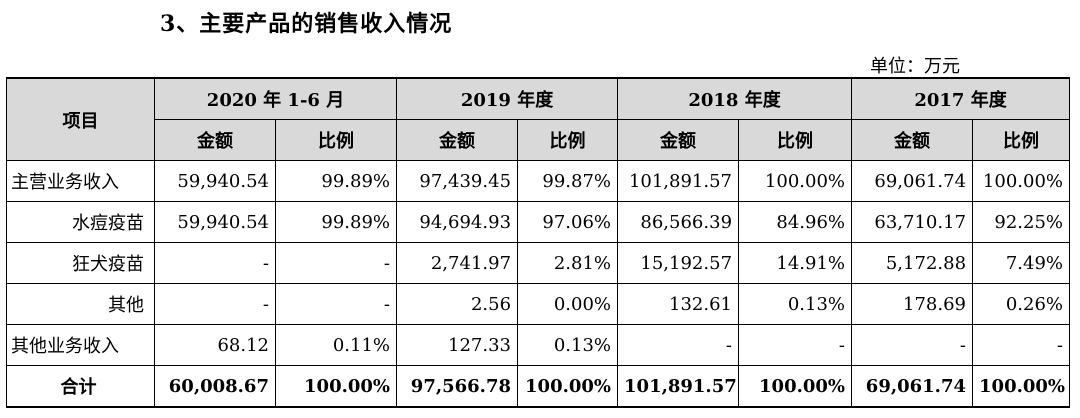  What do you see at coordinates (457, 386) in the screenshot?
I see `cell: 97,566.78` at bounding box center [457, 386].